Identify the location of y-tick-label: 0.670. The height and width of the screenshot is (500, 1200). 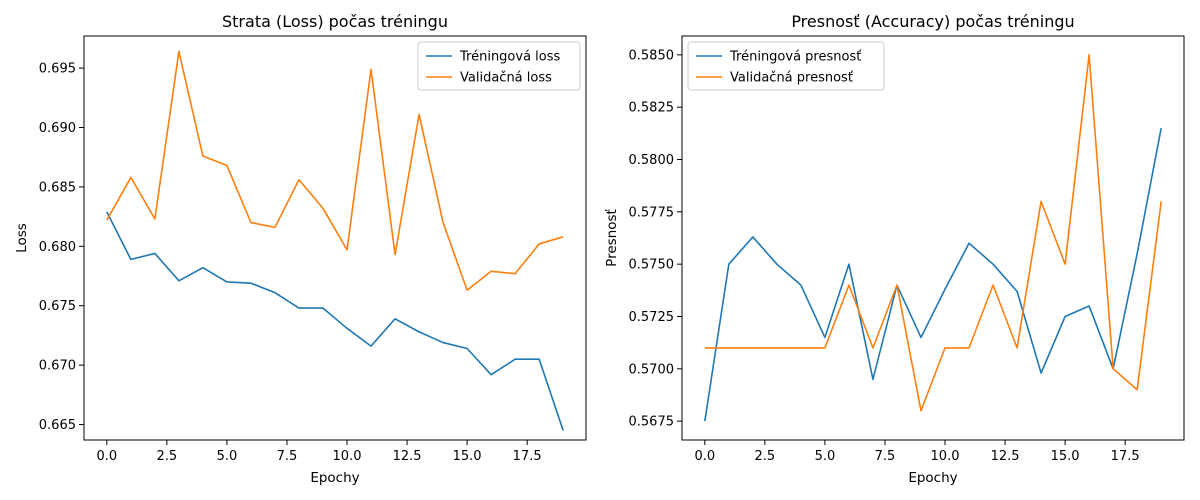
(57, 366).